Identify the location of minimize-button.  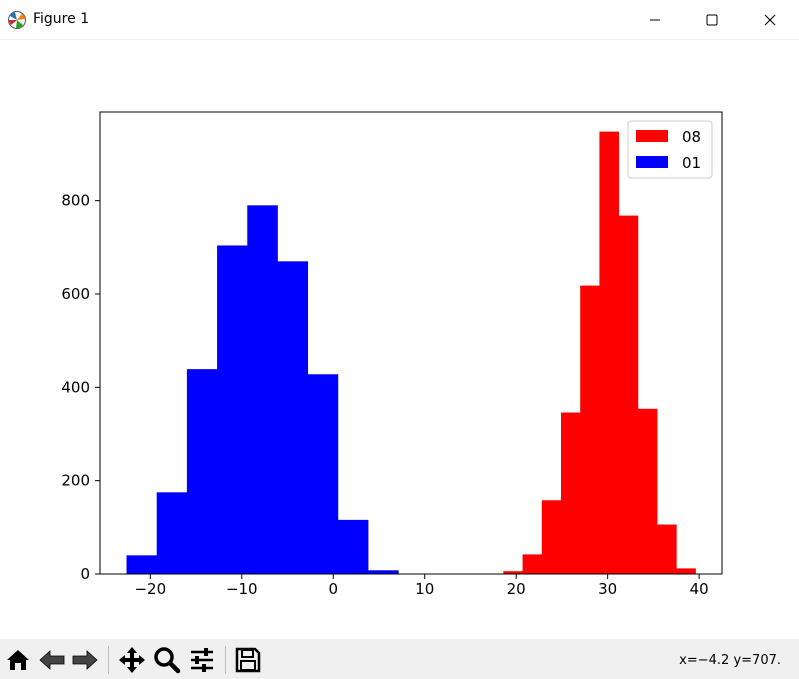
(655, 19).